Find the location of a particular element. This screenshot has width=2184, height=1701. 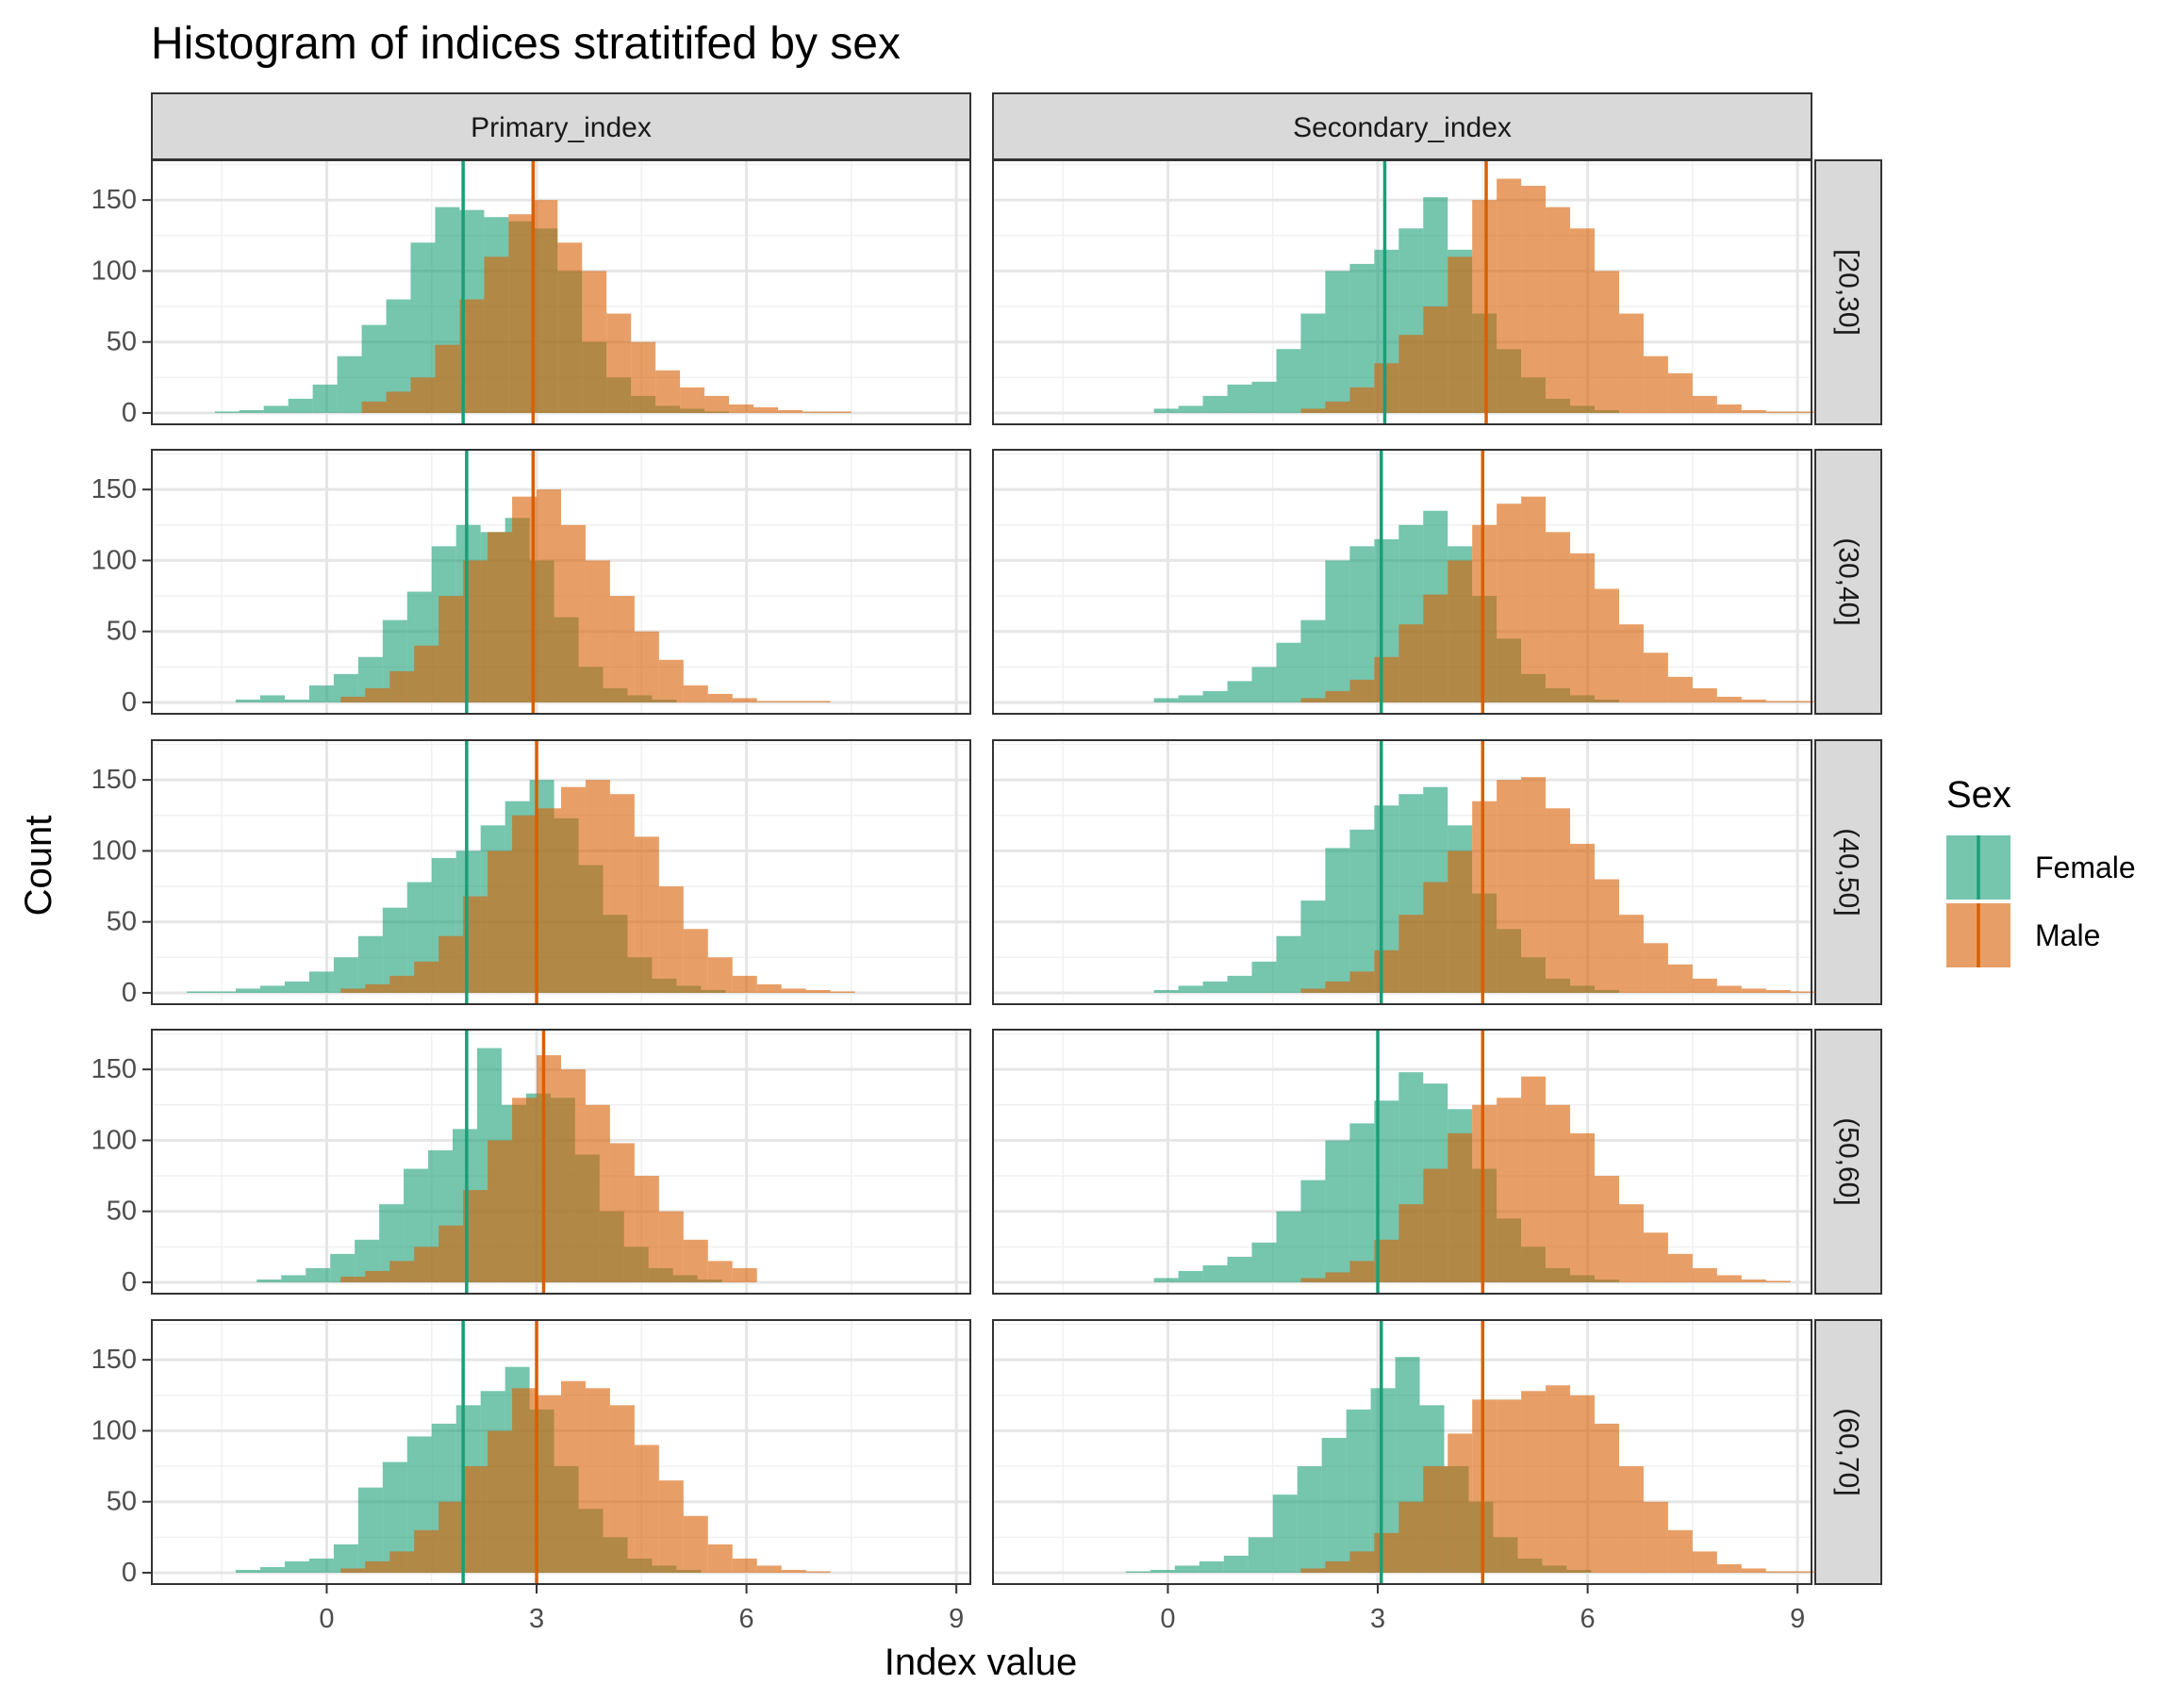

legend-label: Female is located at coordinates (2086, 867).